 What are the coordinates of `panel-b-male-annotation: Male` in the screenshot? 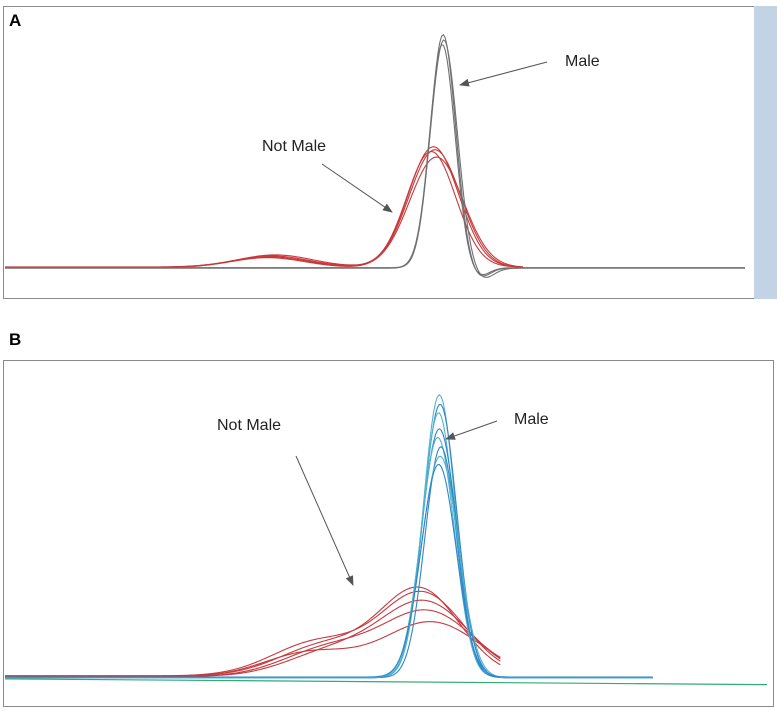 It's located at (531, 419).